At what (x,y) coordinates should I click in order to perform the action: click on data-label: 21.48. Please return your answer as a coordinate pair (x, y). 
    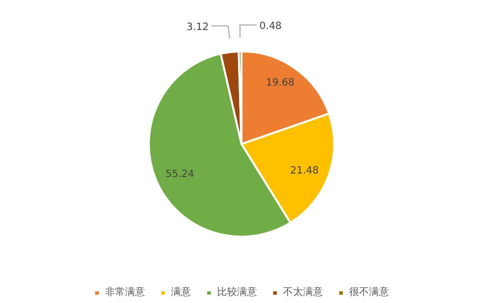
    Looking at the image, I should click on (304, 171).